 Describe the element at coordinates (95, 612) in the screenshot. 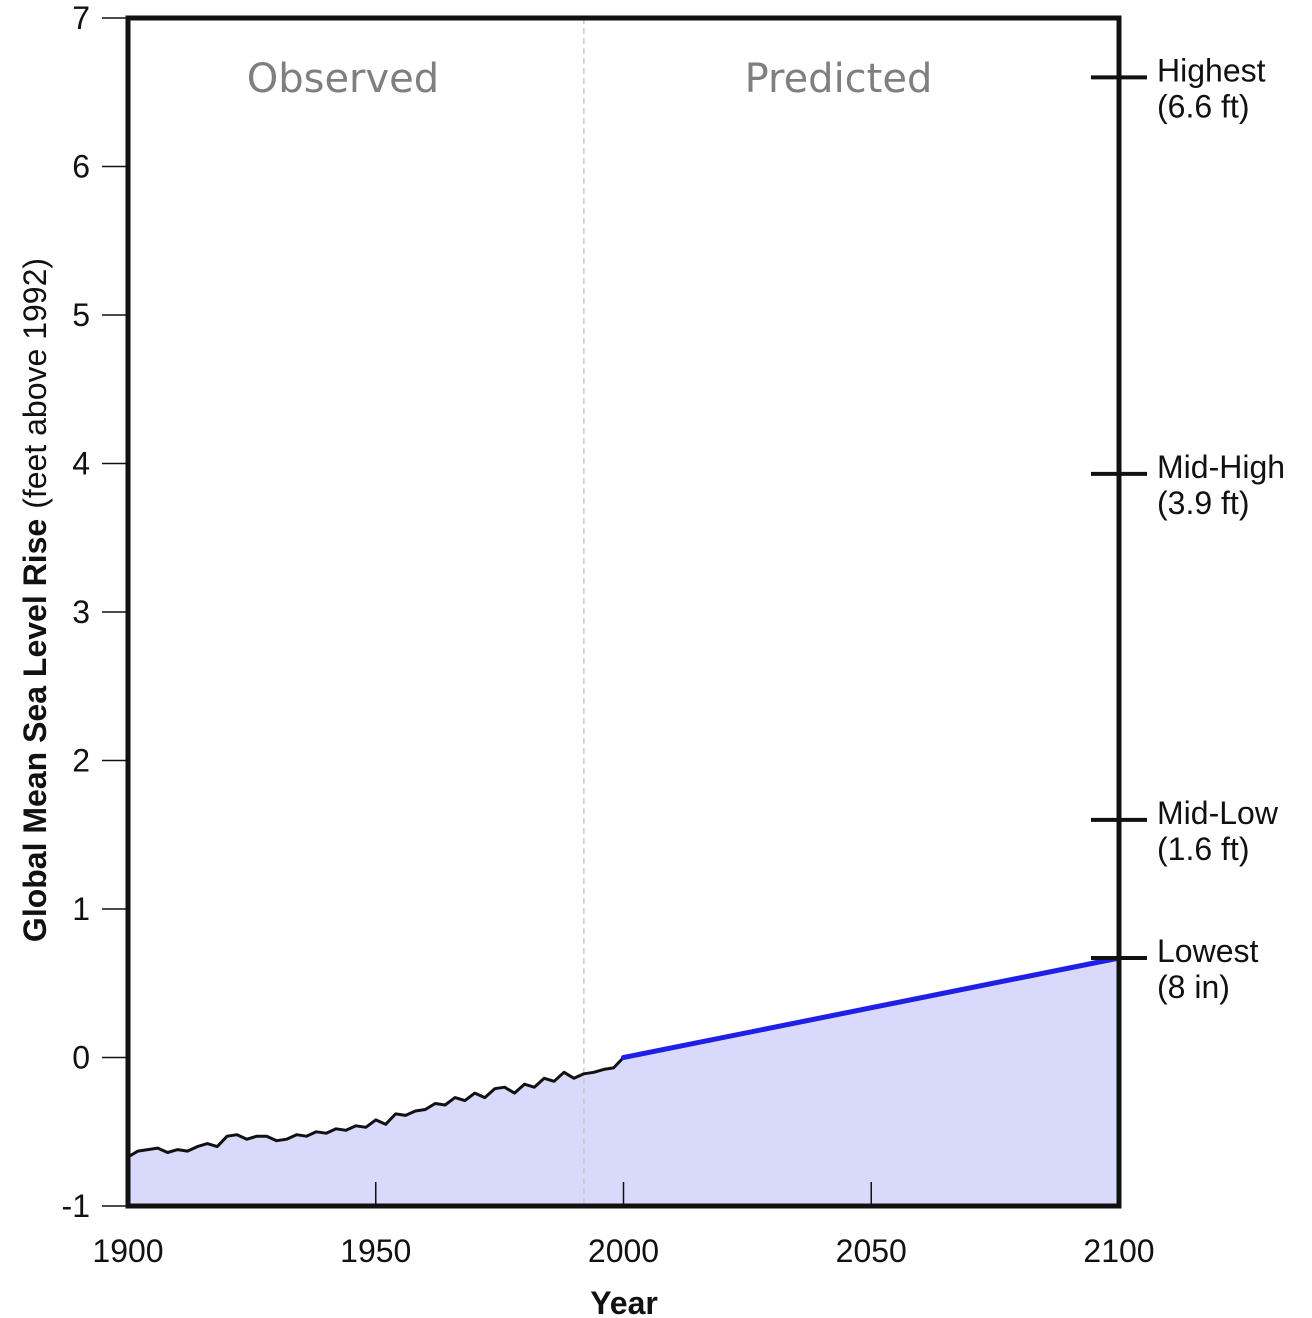

I see `y-tick-layer: -1 0 1 2 3 4 5 6 7` at that location.